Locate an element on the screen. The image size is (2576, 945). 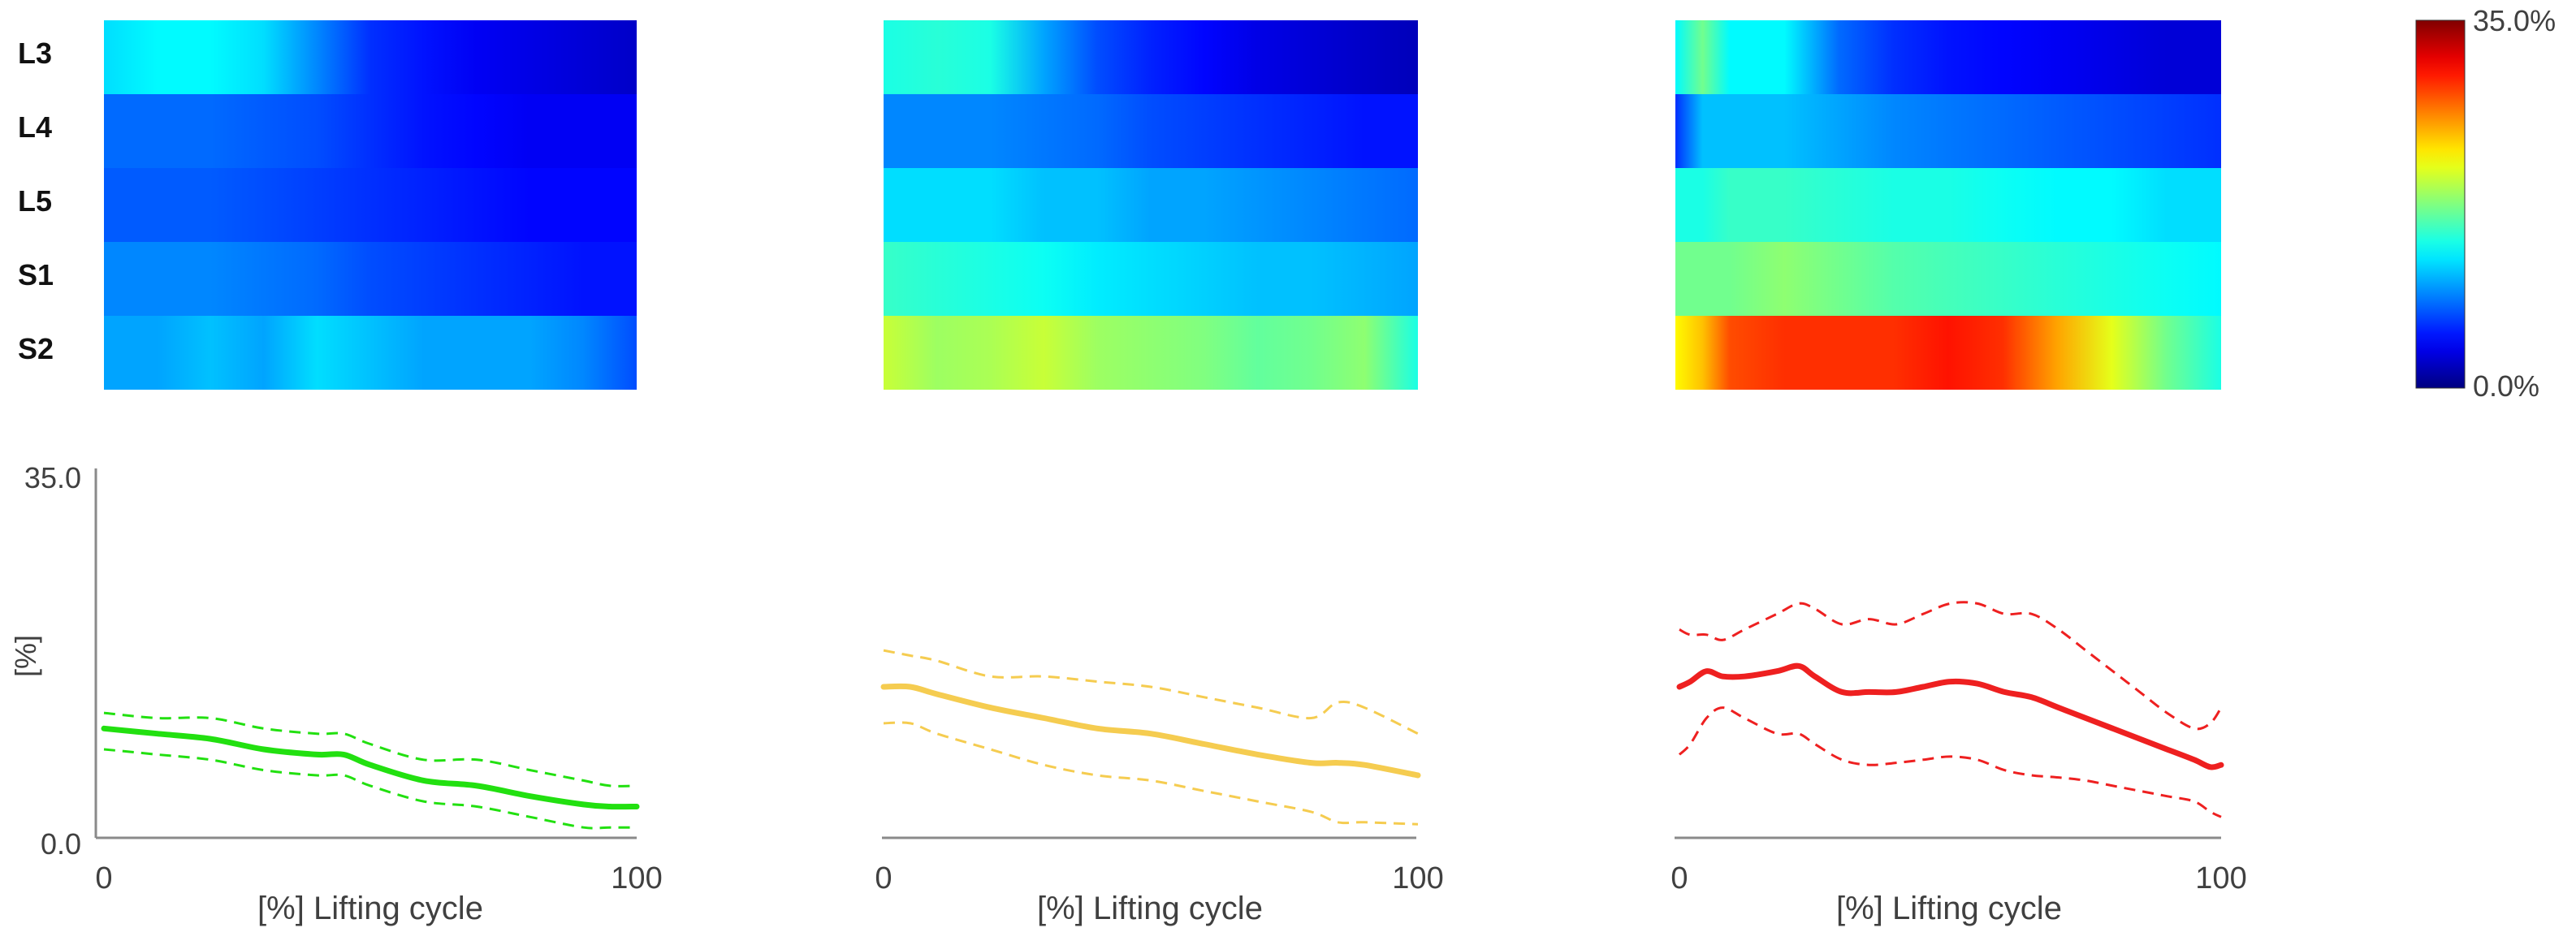
line-chart-middle is located at coordinates (1150, 737).